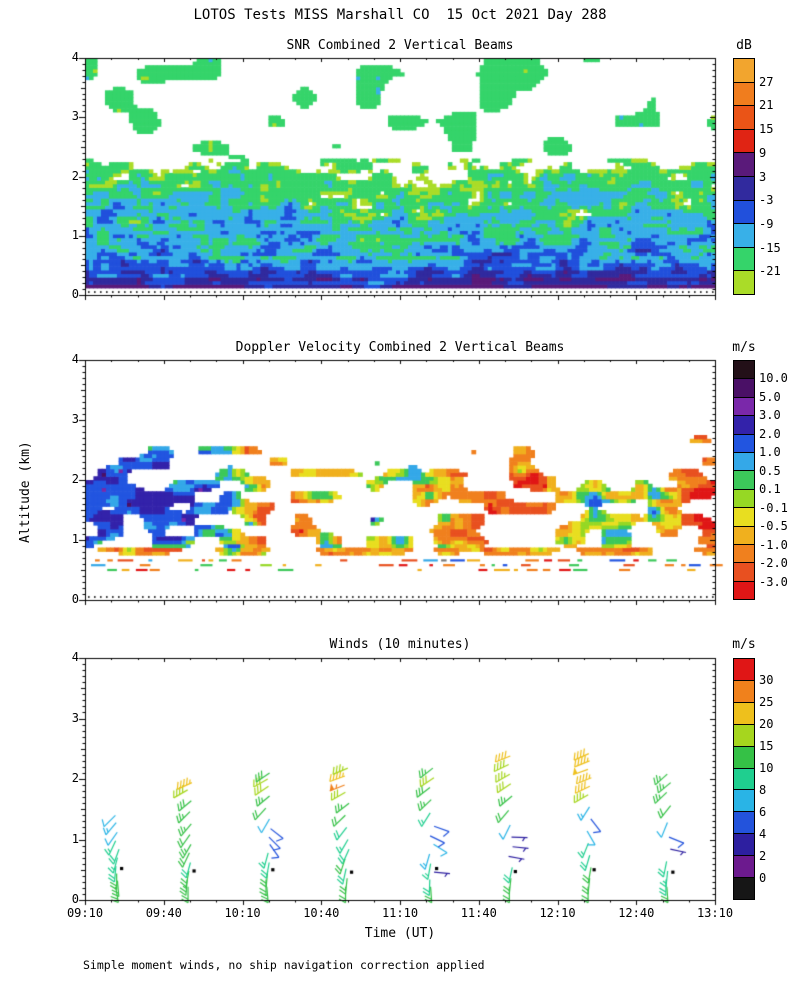 This screenshot has width=800, height=1000. Describe the element at coordinates (85, 913) in the screenshot. I see `x-tick-label: 09:10` at that location.